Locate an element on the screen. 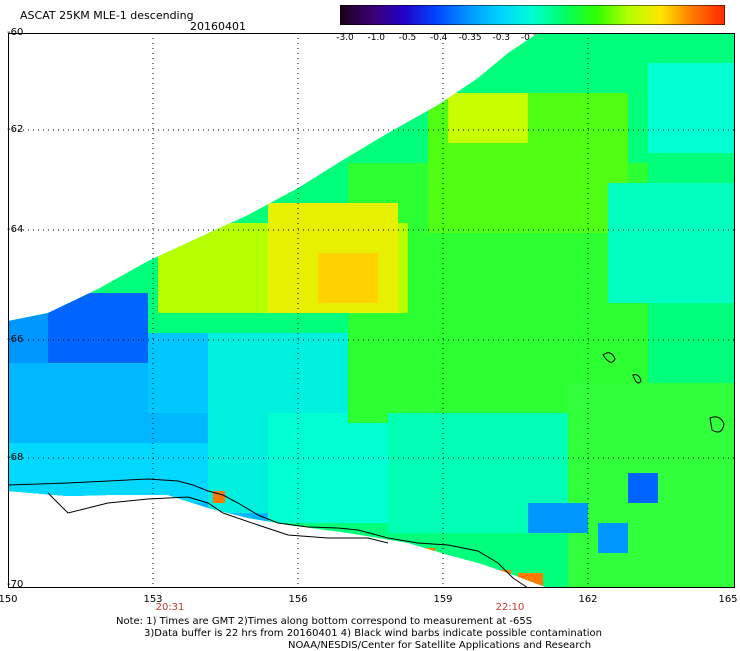 This screenshot has height=651, width=740. lon-label: 159 is located at coordinates (443, 599).